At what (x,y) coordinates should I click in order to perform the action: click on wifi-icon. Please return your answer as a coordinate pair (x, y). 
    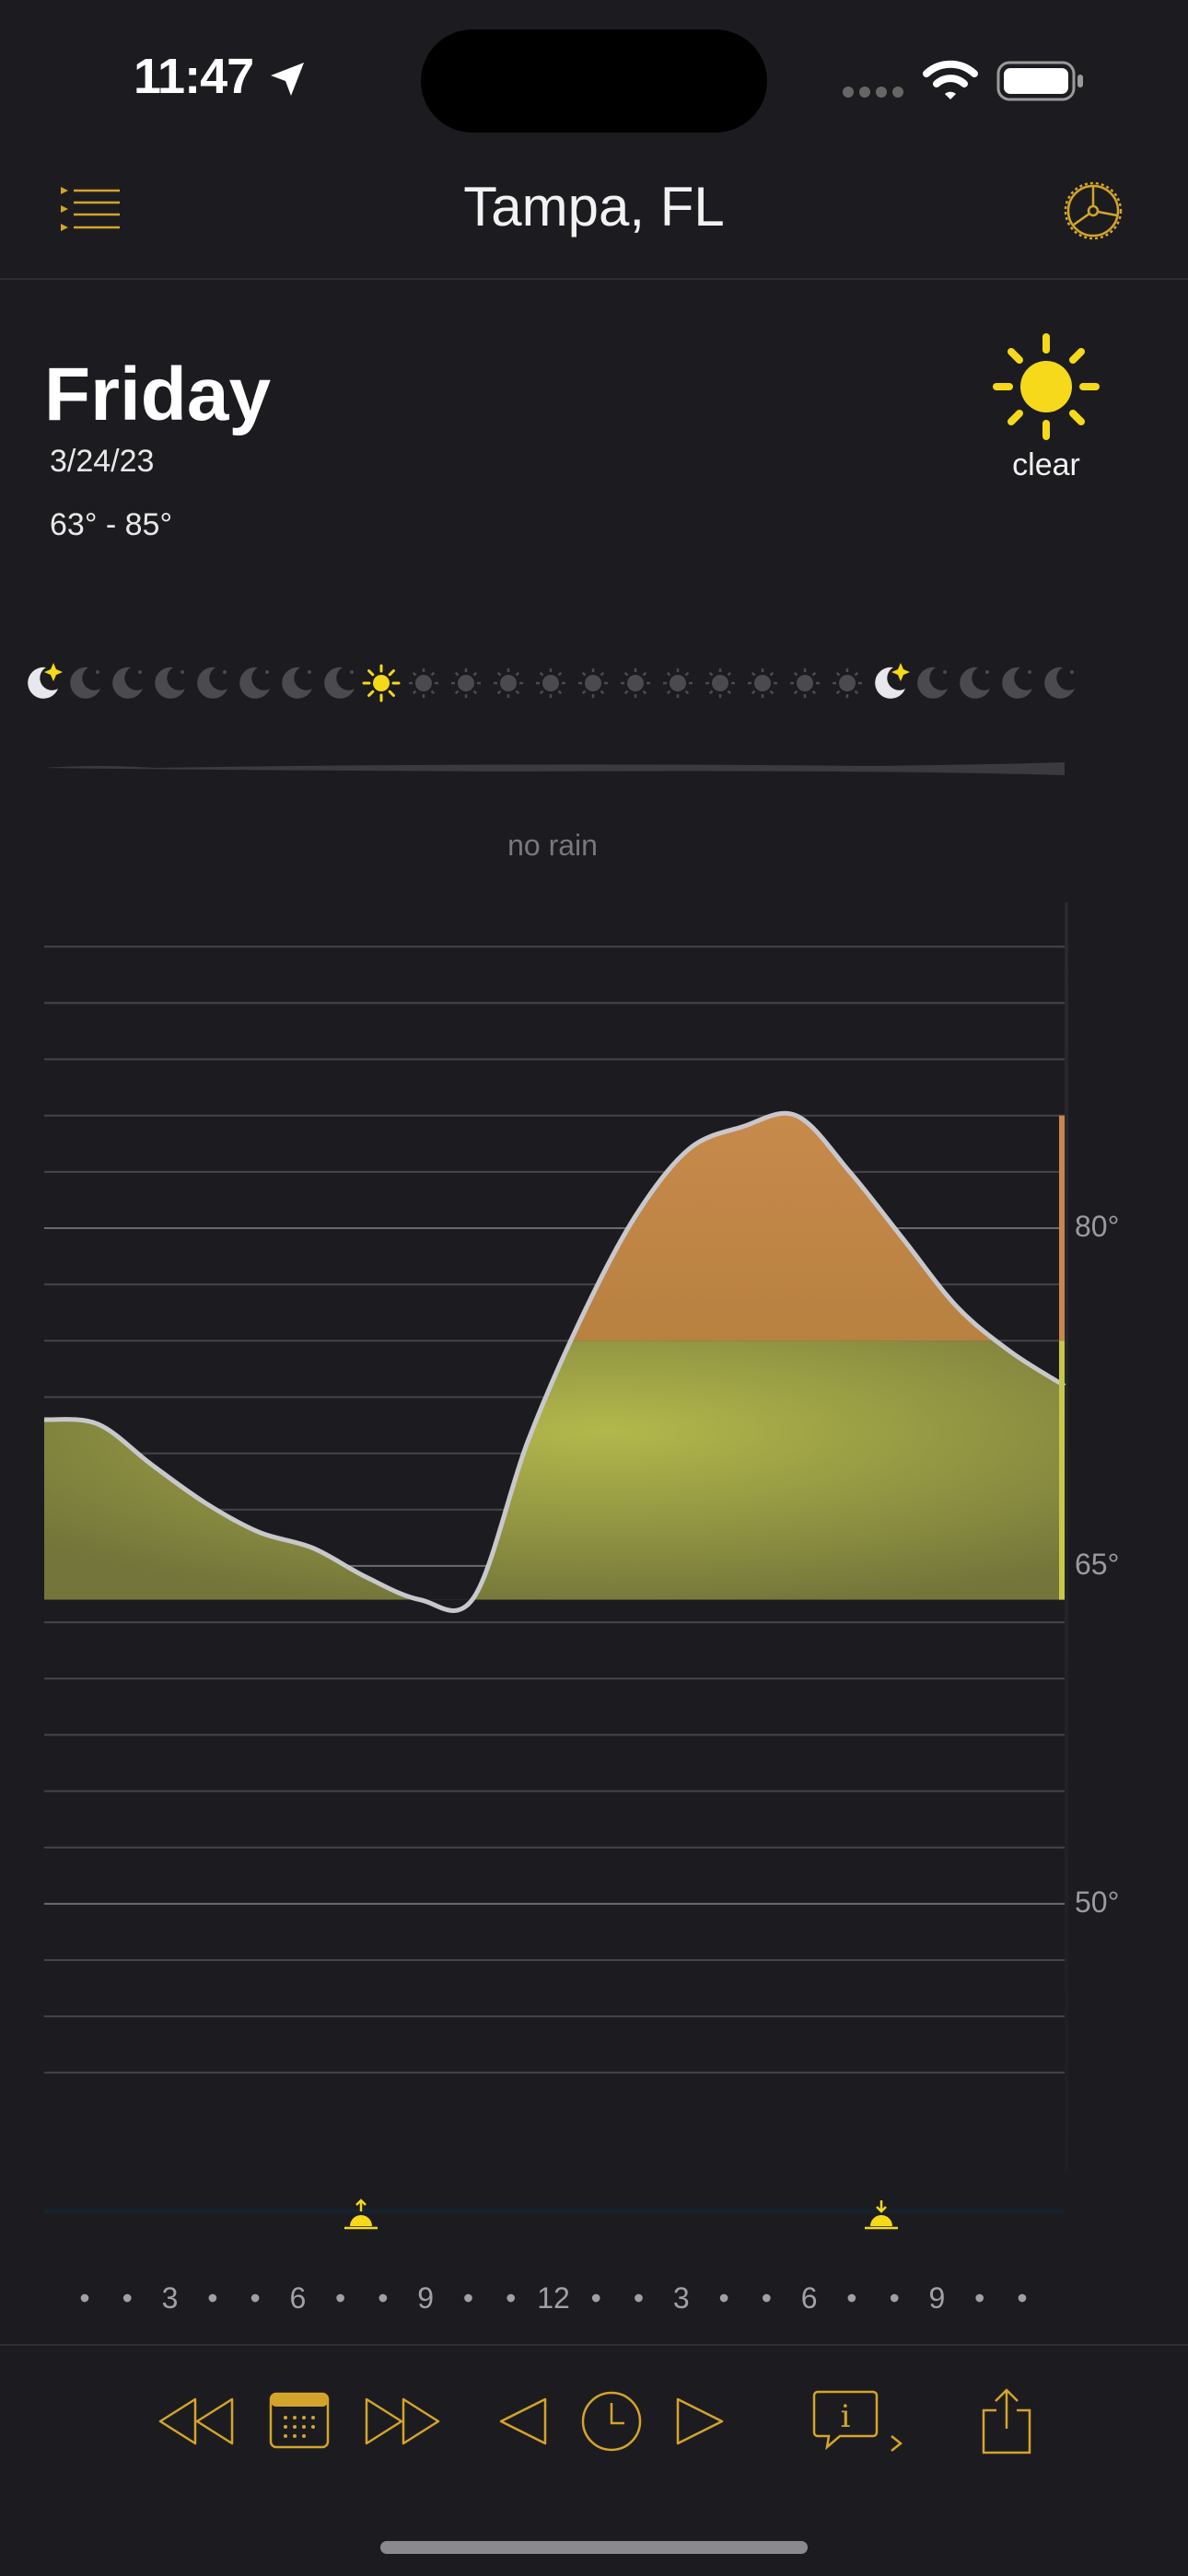
    Looking at the image, I should click on (951, 79).